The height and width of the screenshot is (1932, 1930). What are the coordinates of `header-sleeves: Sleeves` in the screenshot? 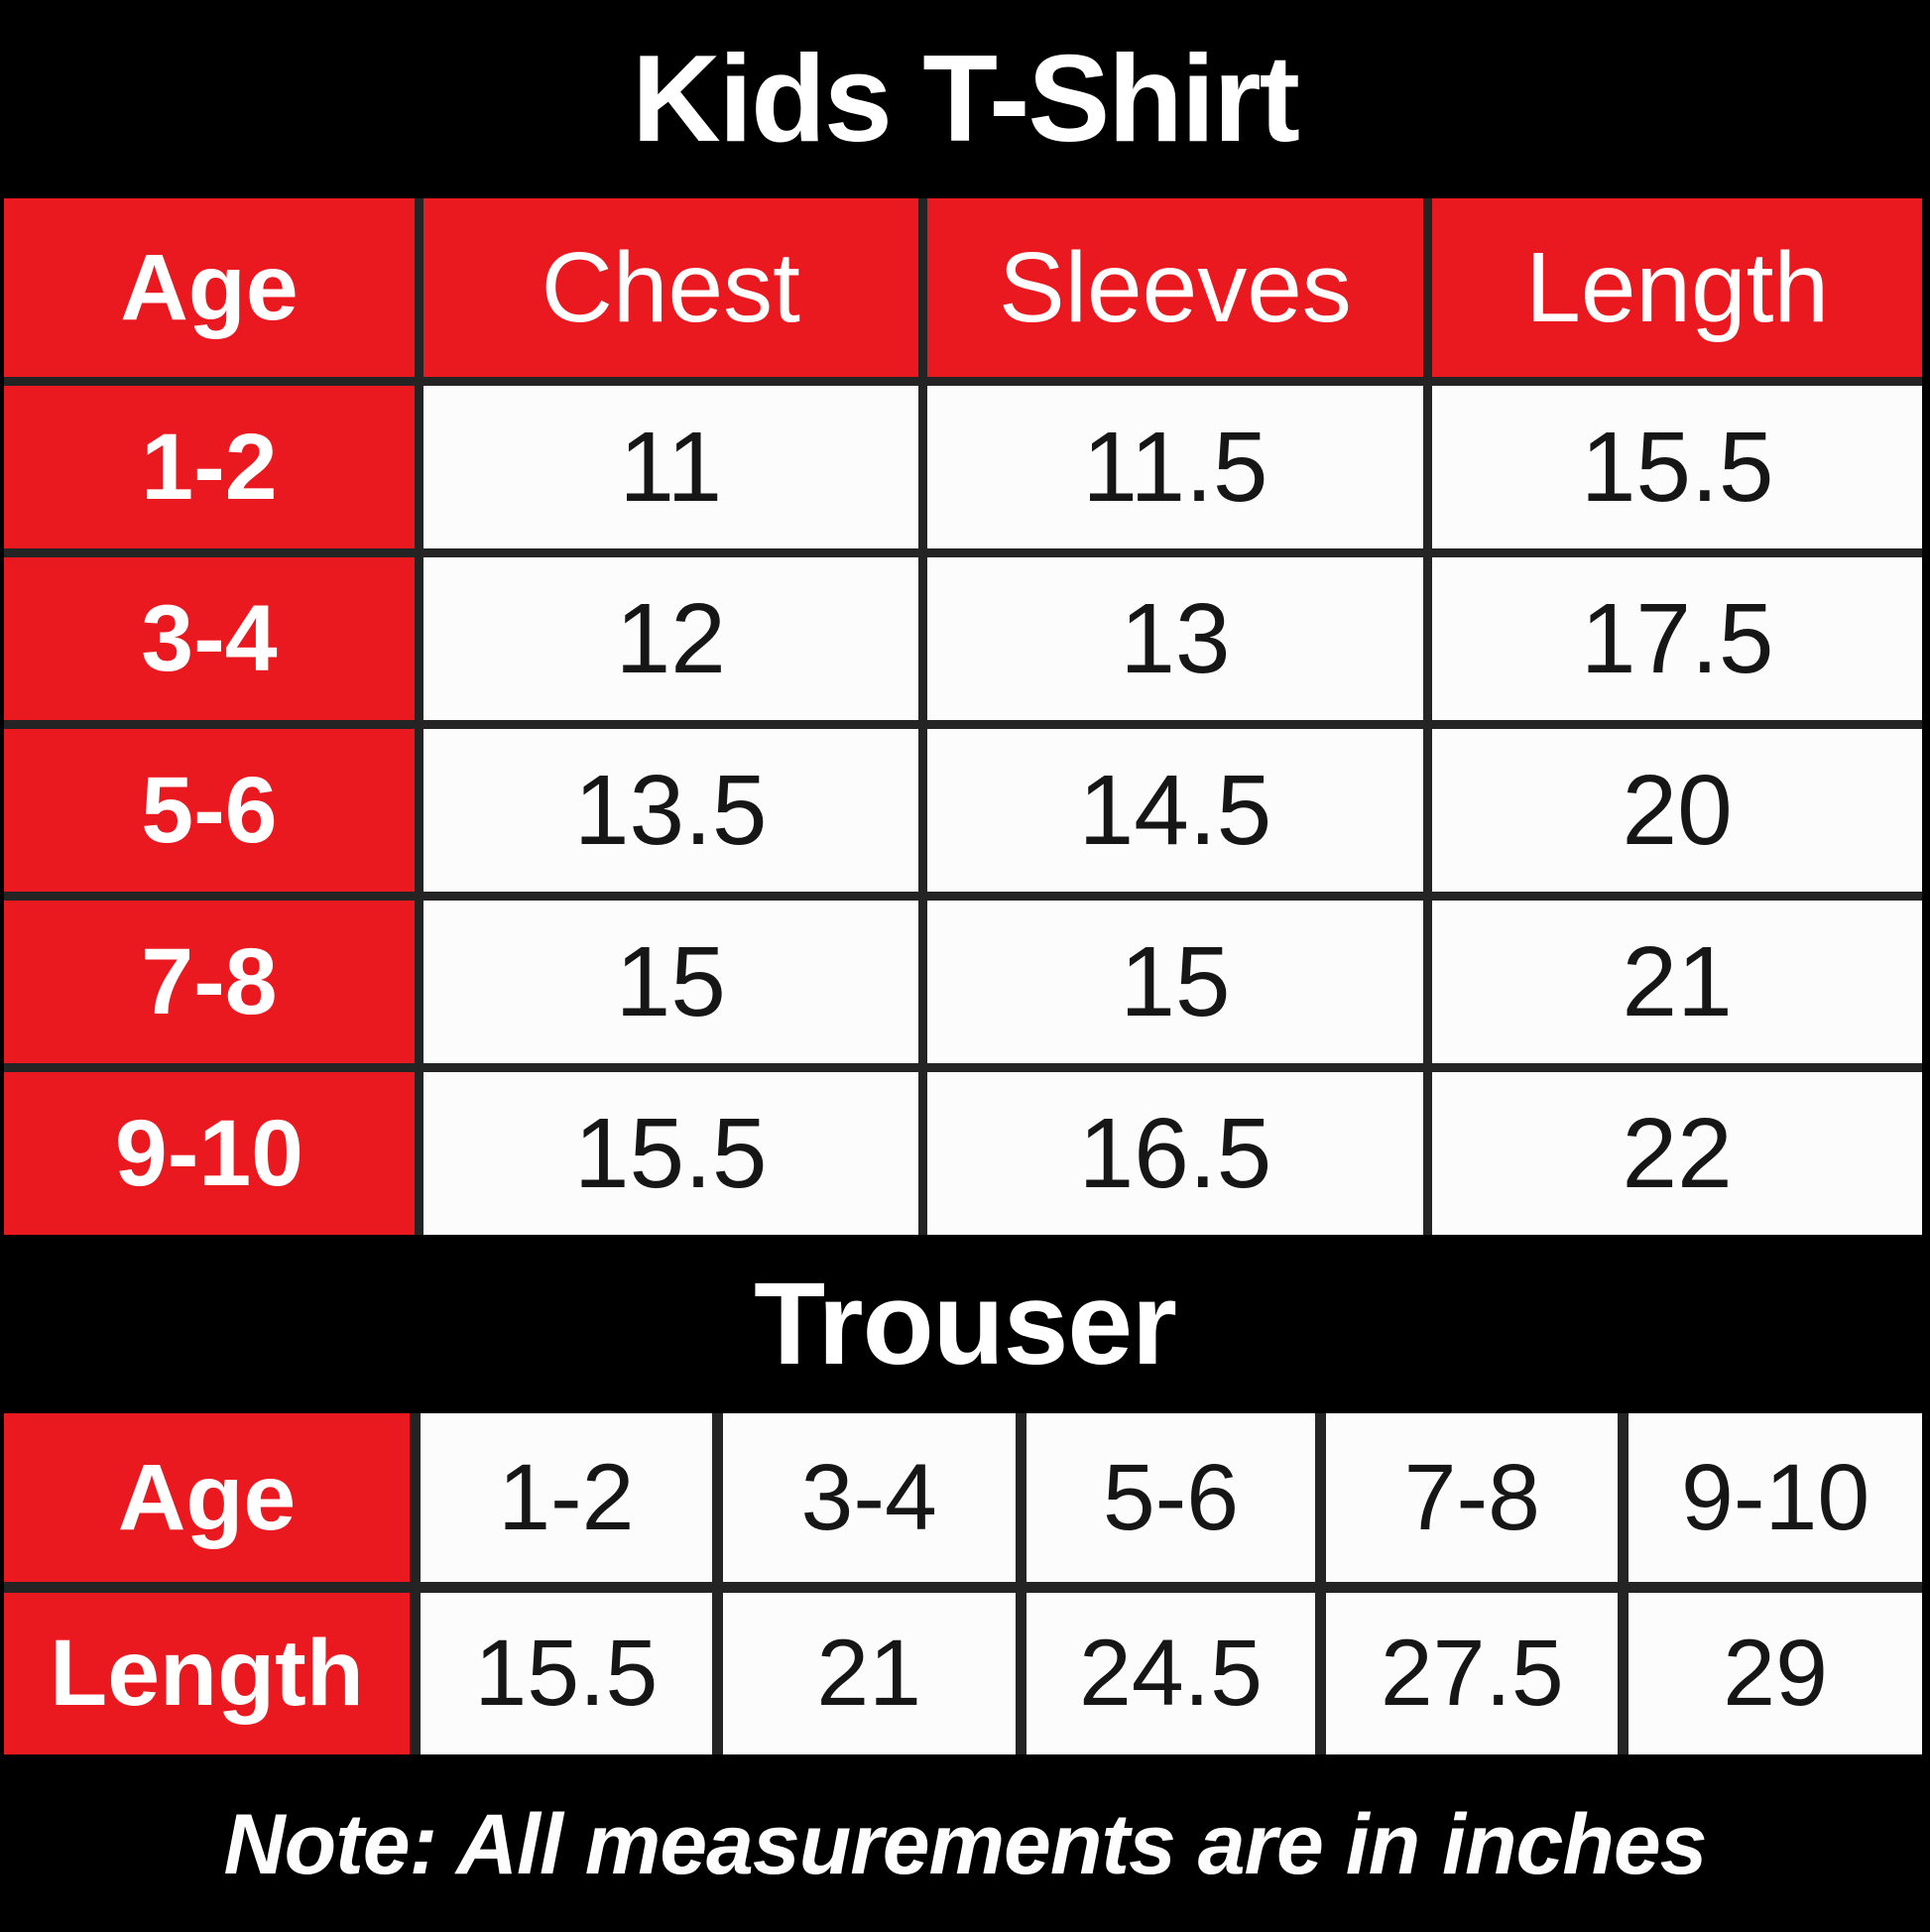 It's located at (1175, 287).